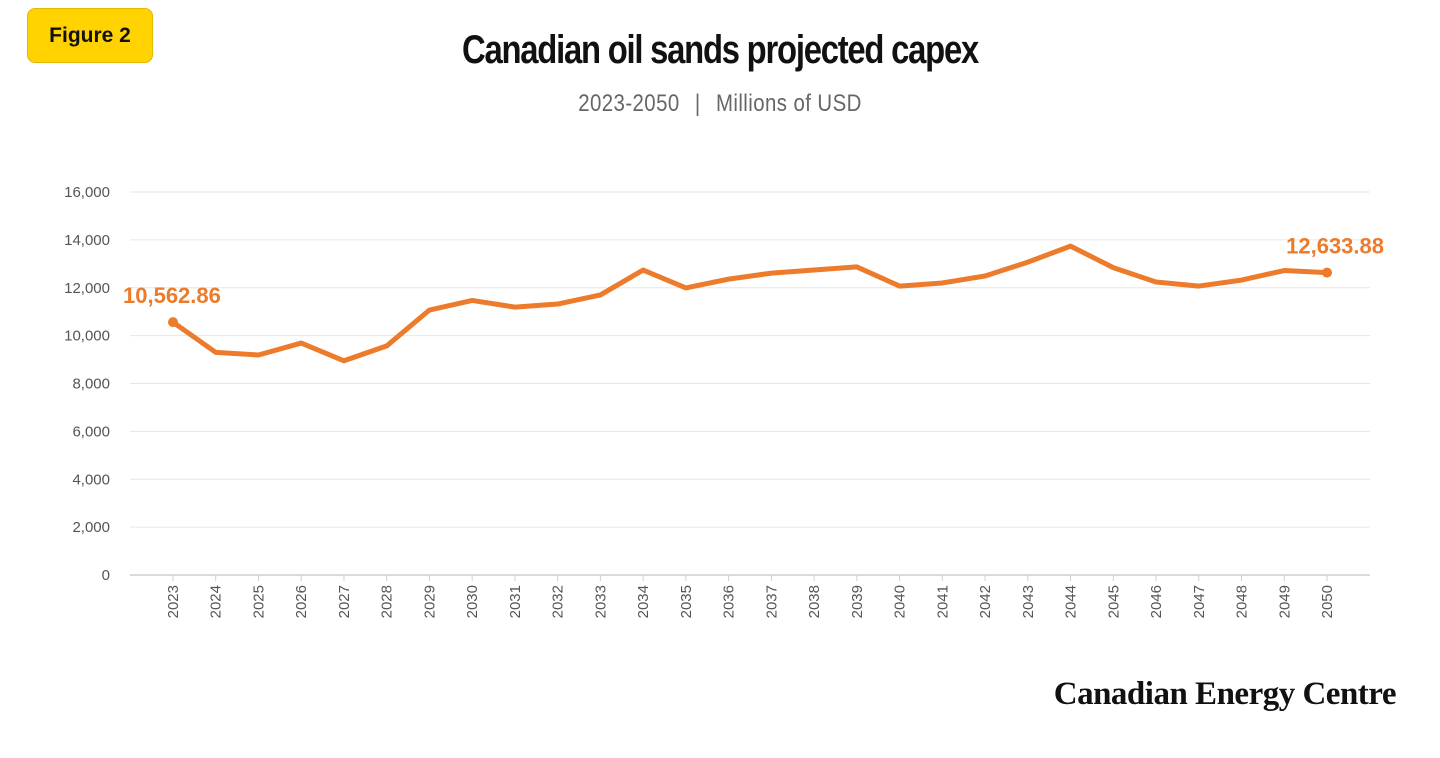 This screenshot has height=758, width=1440. I want to click on x-tick-label: 2033, so click(600, 601).